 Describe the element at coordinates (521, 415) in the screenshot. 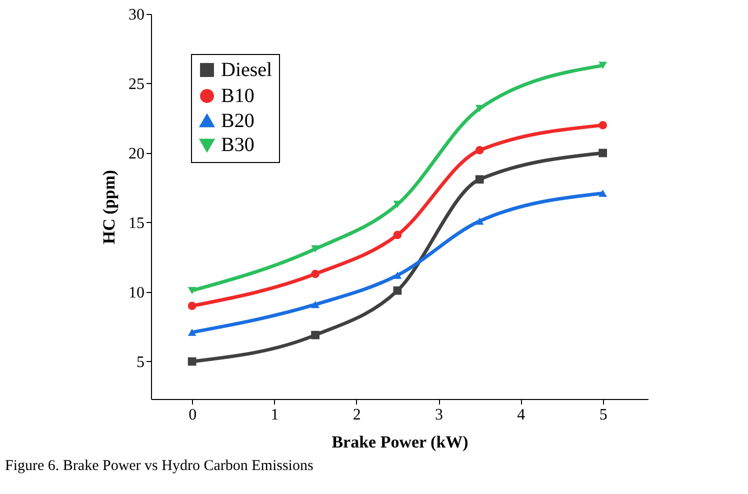

I see `x-tick-label: 4` at that location.